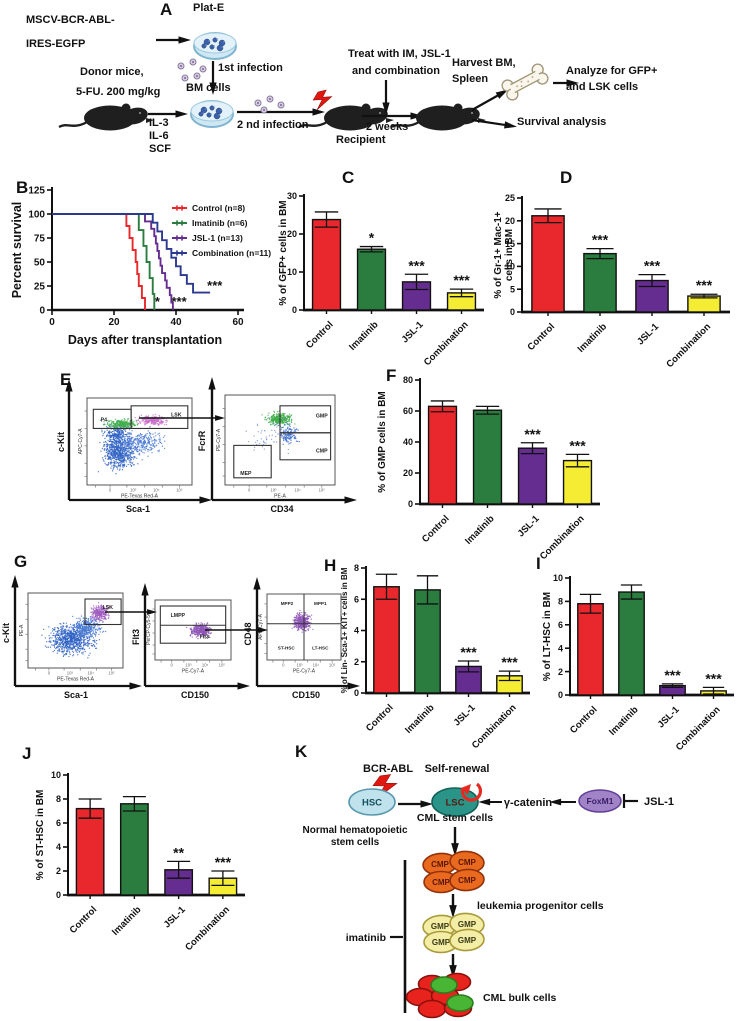 This screenshot has width=739, height=1021. I want to click on panel-label-c: C, so click(348, 177).